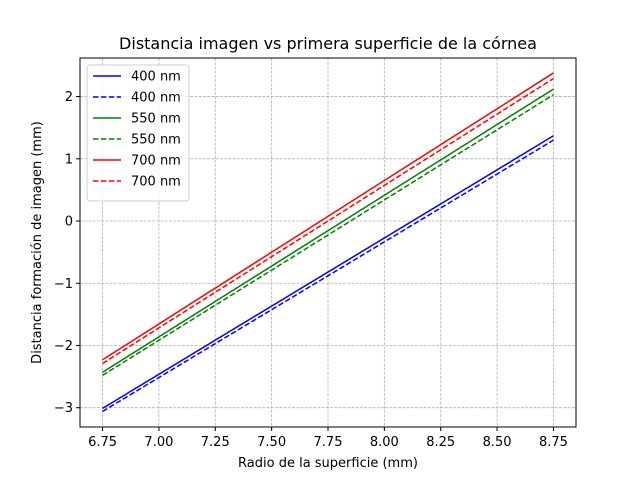 This screenshot has height=480, width=640. Describe the element at coordinates (271, 442) in the screenshot. I see `x-tick-label: 7.50` at that location.